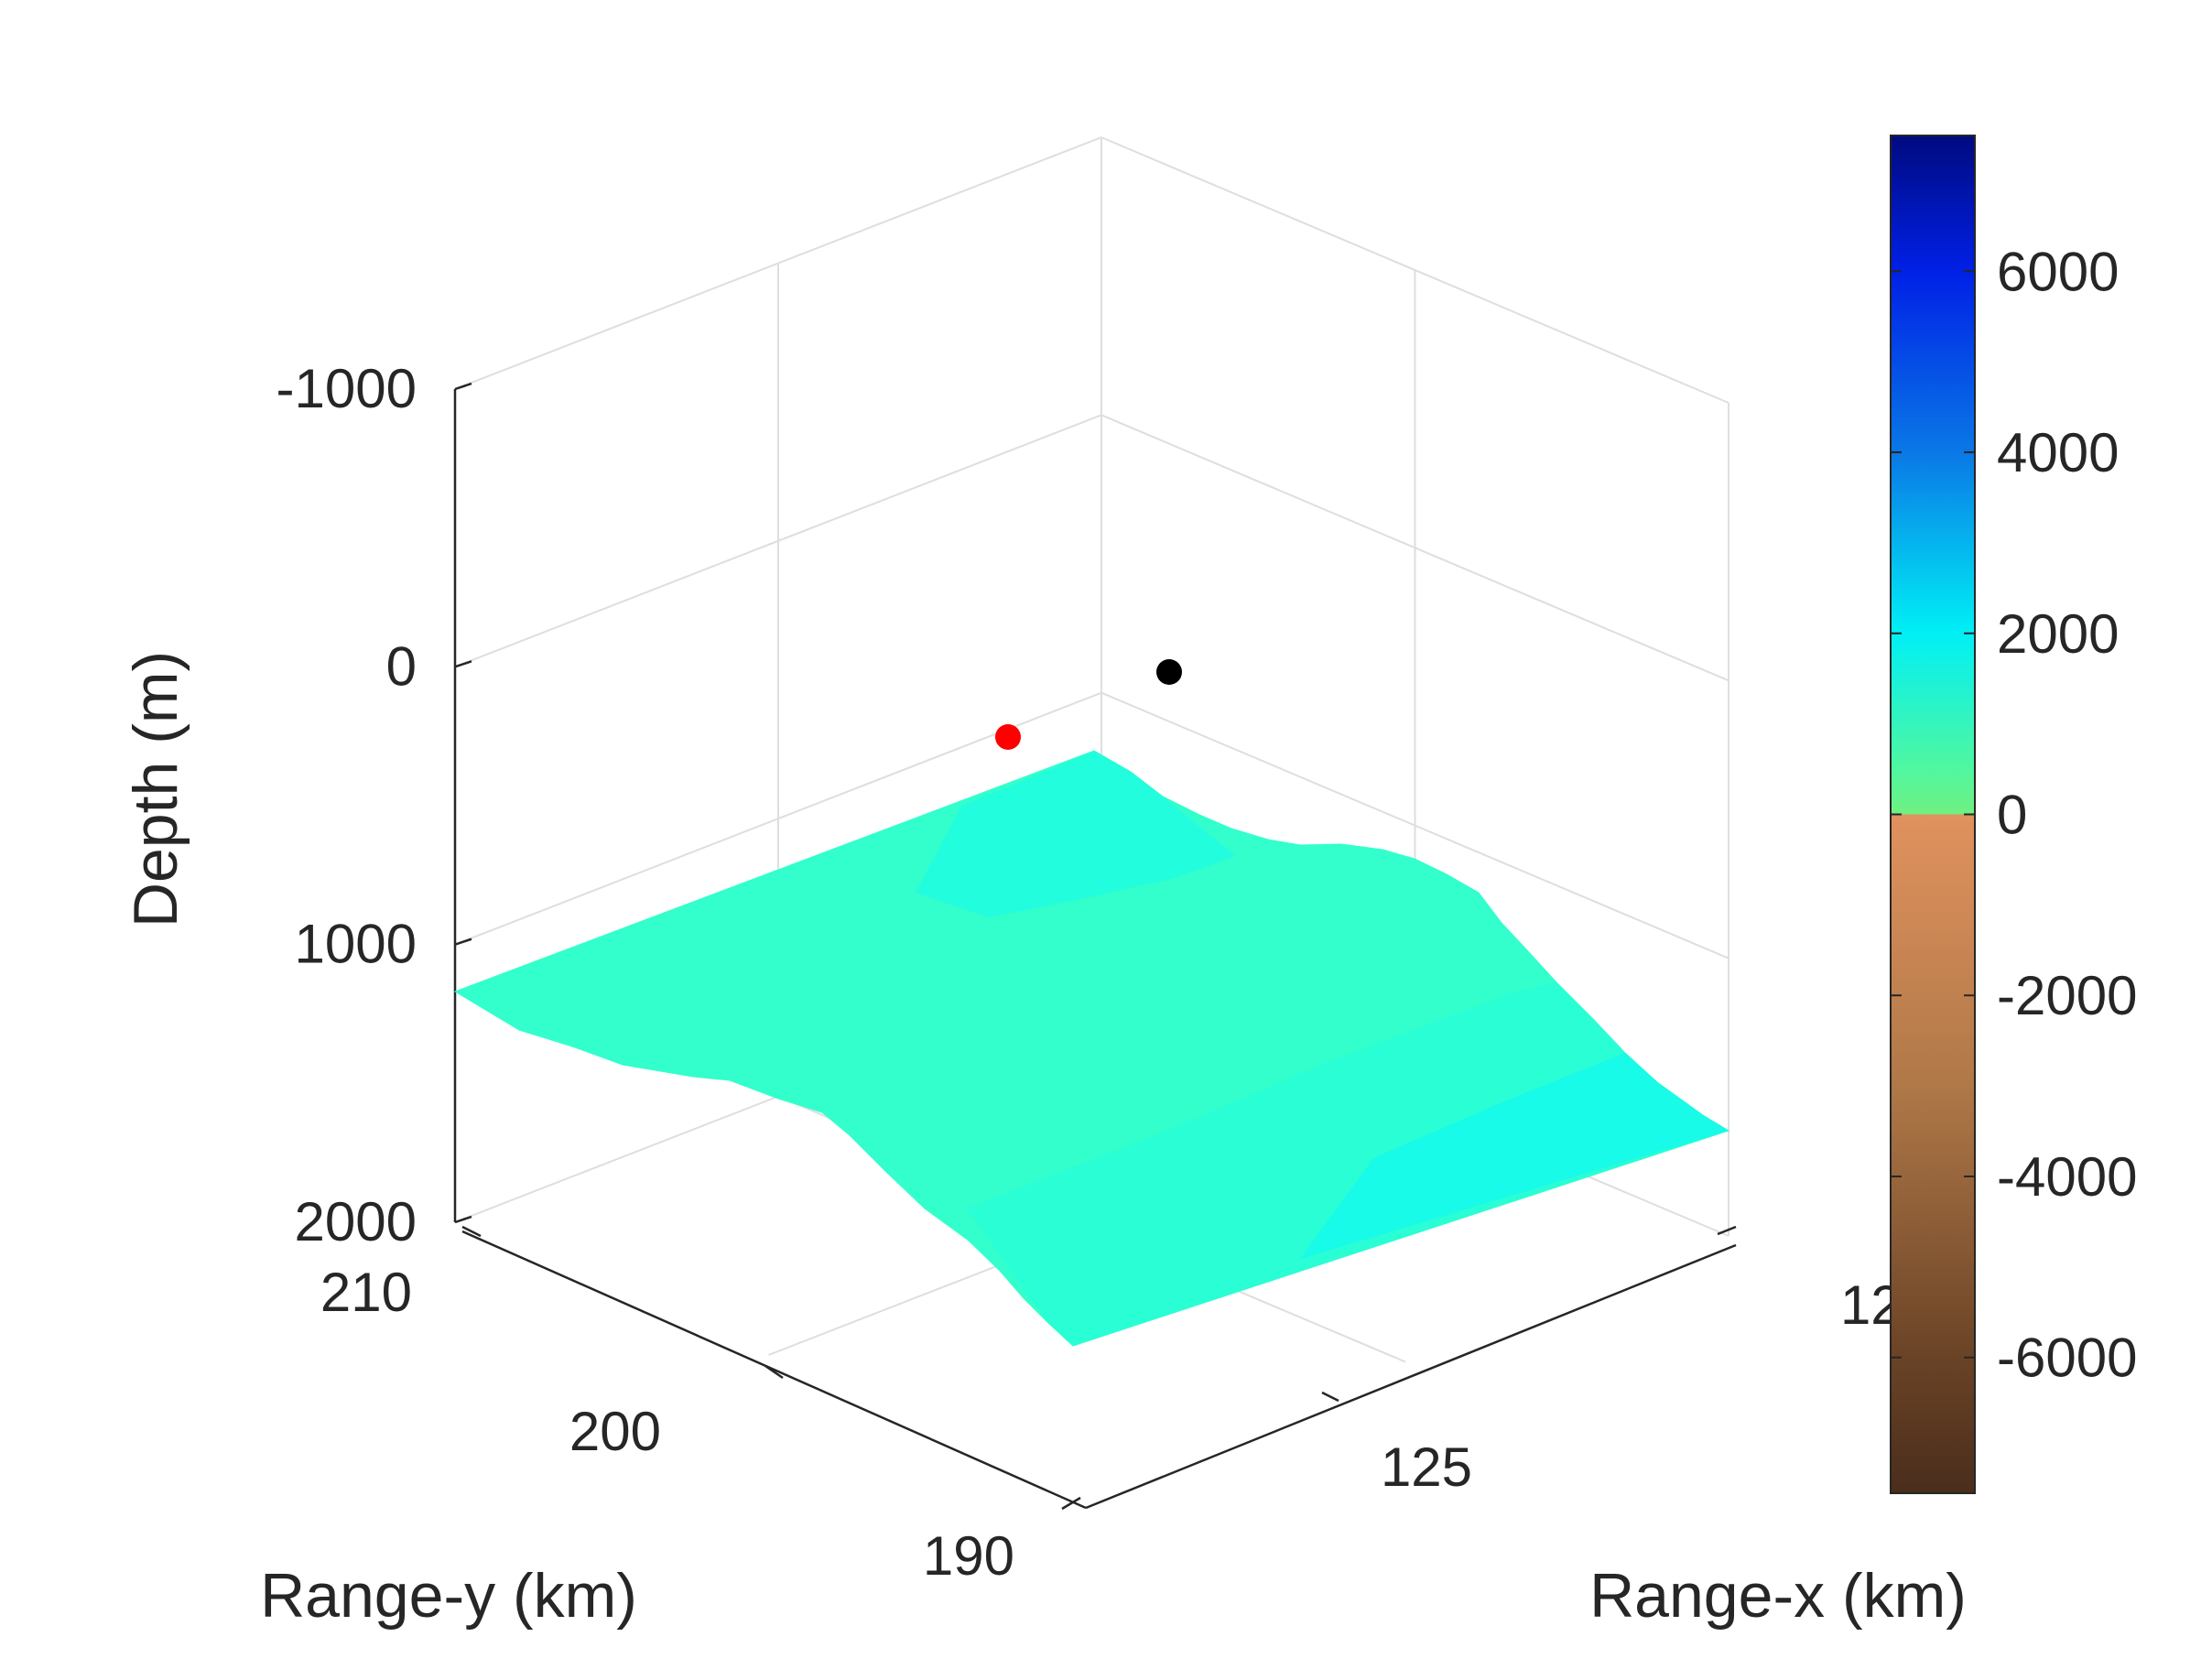 The image size is (2201, 1680). Describe the element at coordinates (2058, 634) in the screenshot. I see `colorbar-tick-label: 2000` at that location.